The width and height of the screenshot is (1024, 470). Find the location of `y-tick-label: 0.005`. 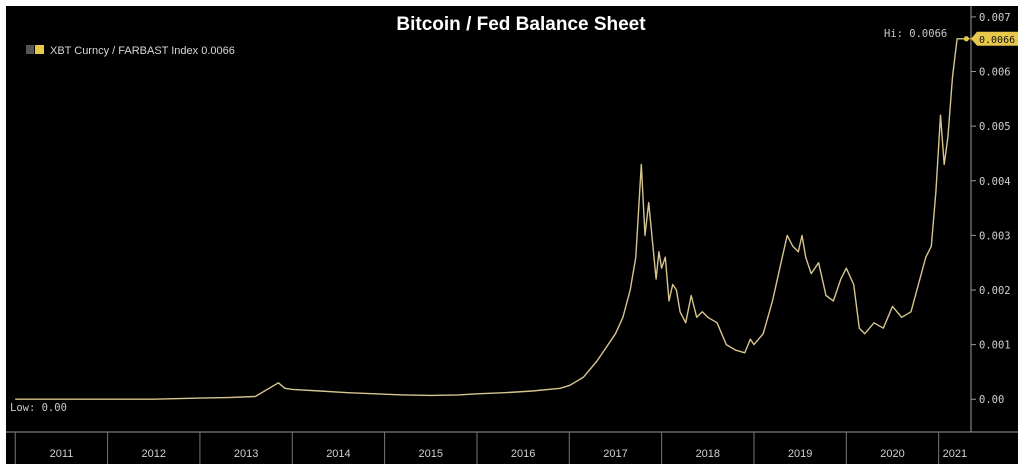

y-tick-label: 0.005 is located at coordinates (995, 127).